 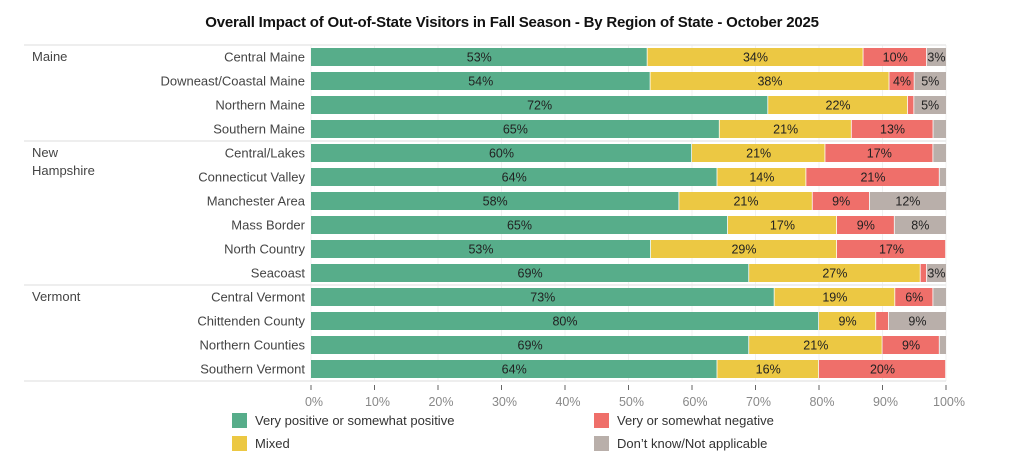 What do you see at coordinates (56, 296) in the screenshot?
I see `group-label: Vermont` at bounding box center [56, 296].